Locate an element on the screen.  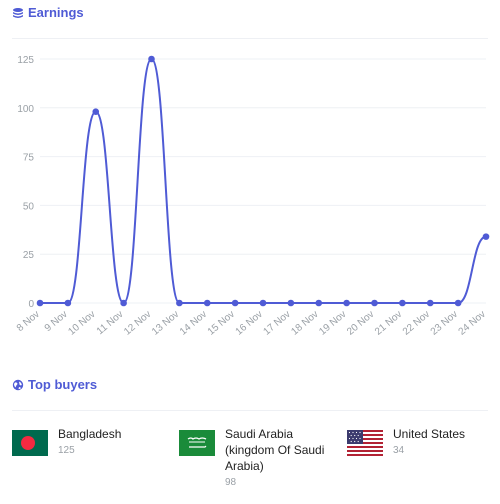
earnings-header: Earnings is located at coordinates (48, 12).